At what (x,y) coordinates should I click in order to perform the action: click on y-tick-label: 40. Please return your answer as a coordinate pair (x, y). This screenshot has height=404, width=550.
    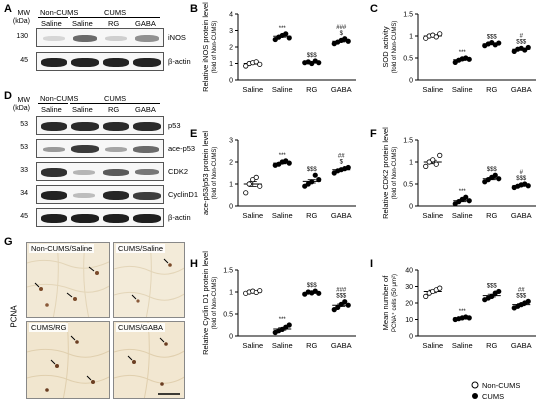
    Looking at the image, I should click on (409, 271).